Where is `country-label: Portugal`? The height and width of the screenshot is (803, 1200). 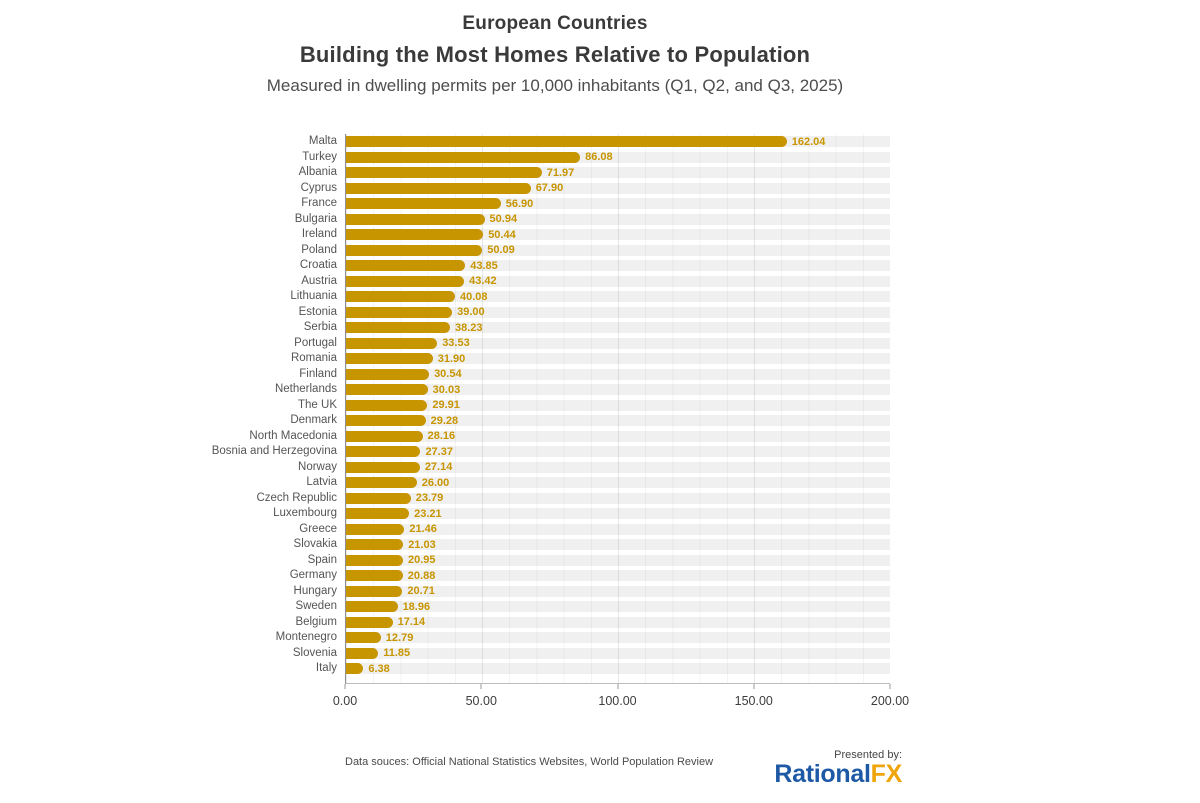 country-label: Portugal is located at coordinates (315, 342).